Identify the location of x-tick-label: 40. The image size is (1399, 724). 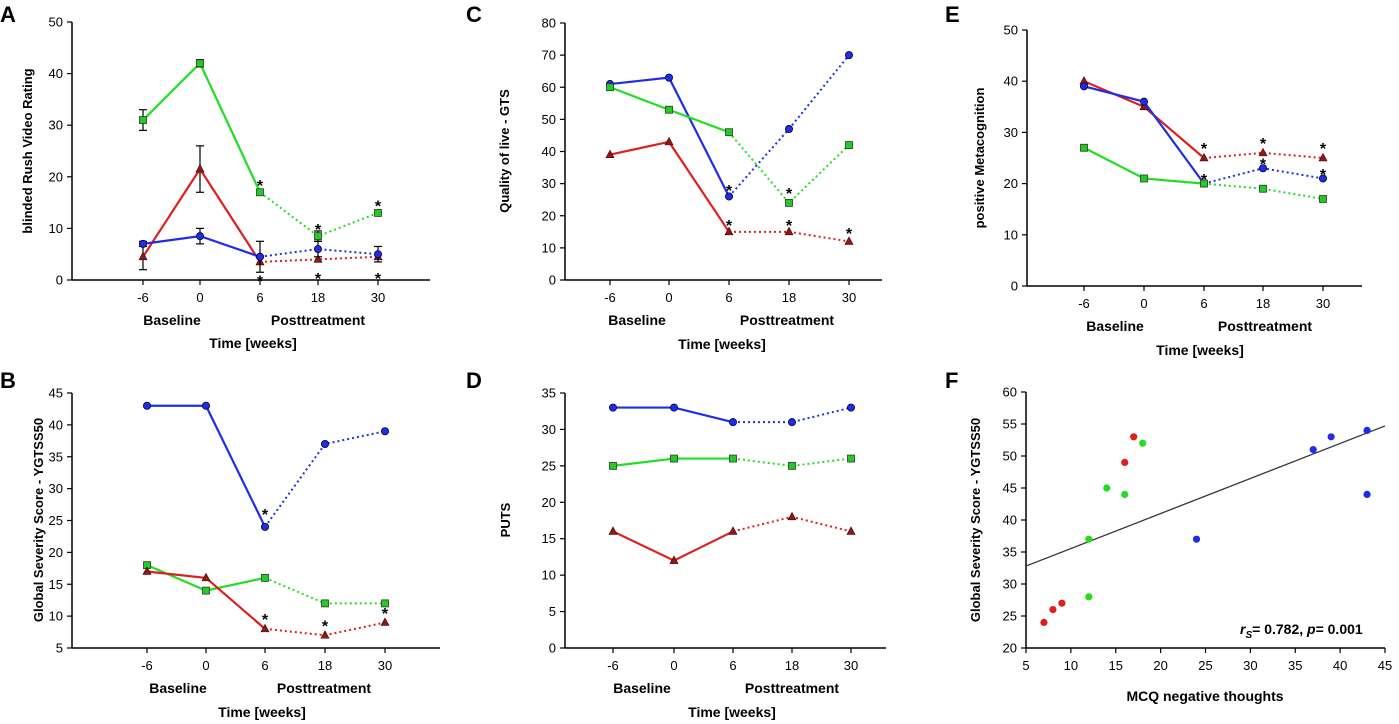
(1340, 665).